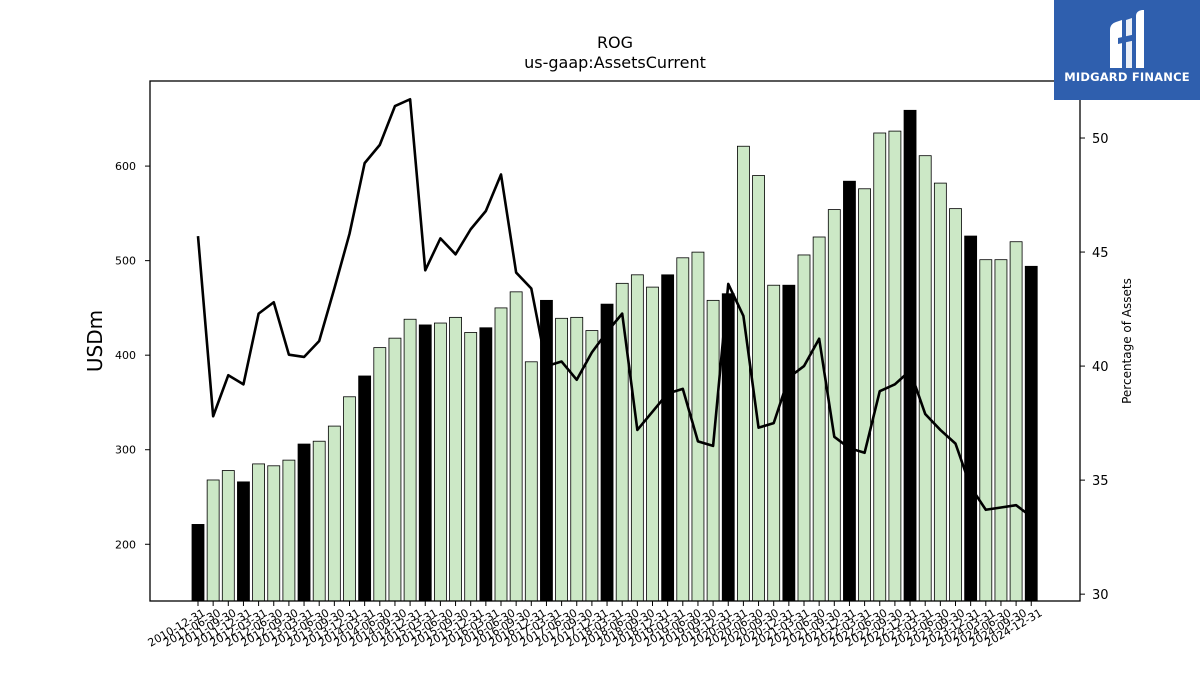  I want to click on y2-tick-label: 45, so click(1100, 253).